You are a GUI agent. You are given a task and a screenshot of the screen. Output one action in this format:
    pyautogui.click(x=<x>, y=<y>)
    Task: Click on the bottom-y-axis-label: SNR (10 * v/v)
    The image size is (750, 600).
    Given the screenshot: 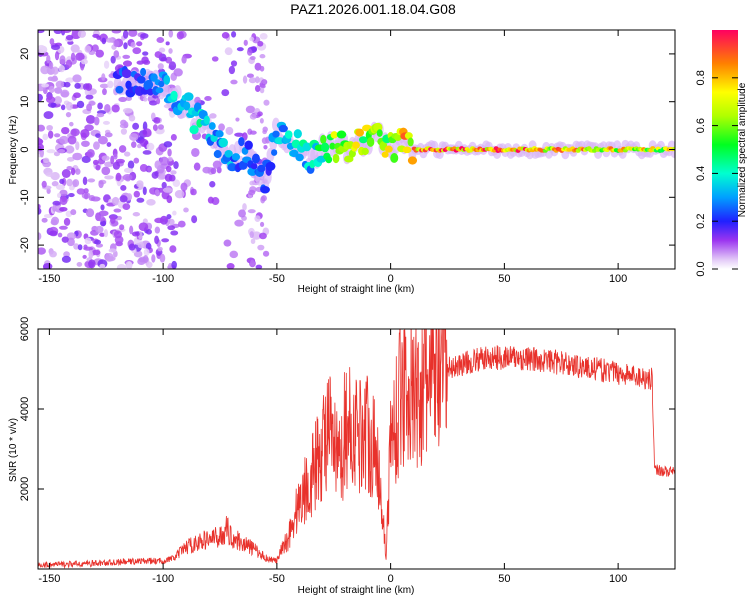 What is the action you would take?
    pyautogui.click(x=13, y=450)
    